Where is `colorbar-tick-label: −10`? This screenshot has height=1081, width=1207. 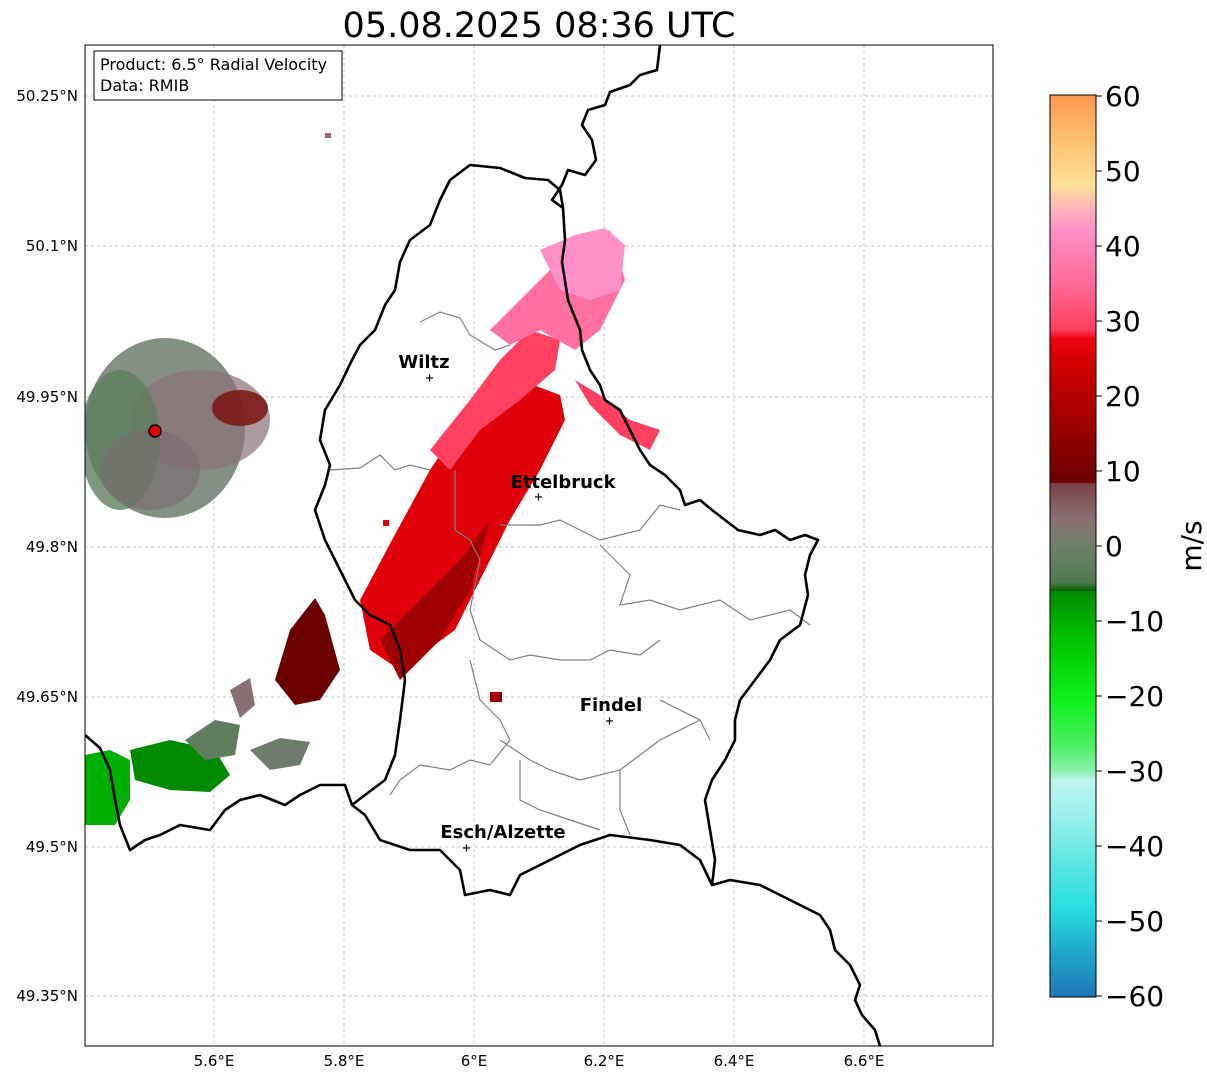
colorbar-tick-label: −10 is located at coordinates (1134, 621).